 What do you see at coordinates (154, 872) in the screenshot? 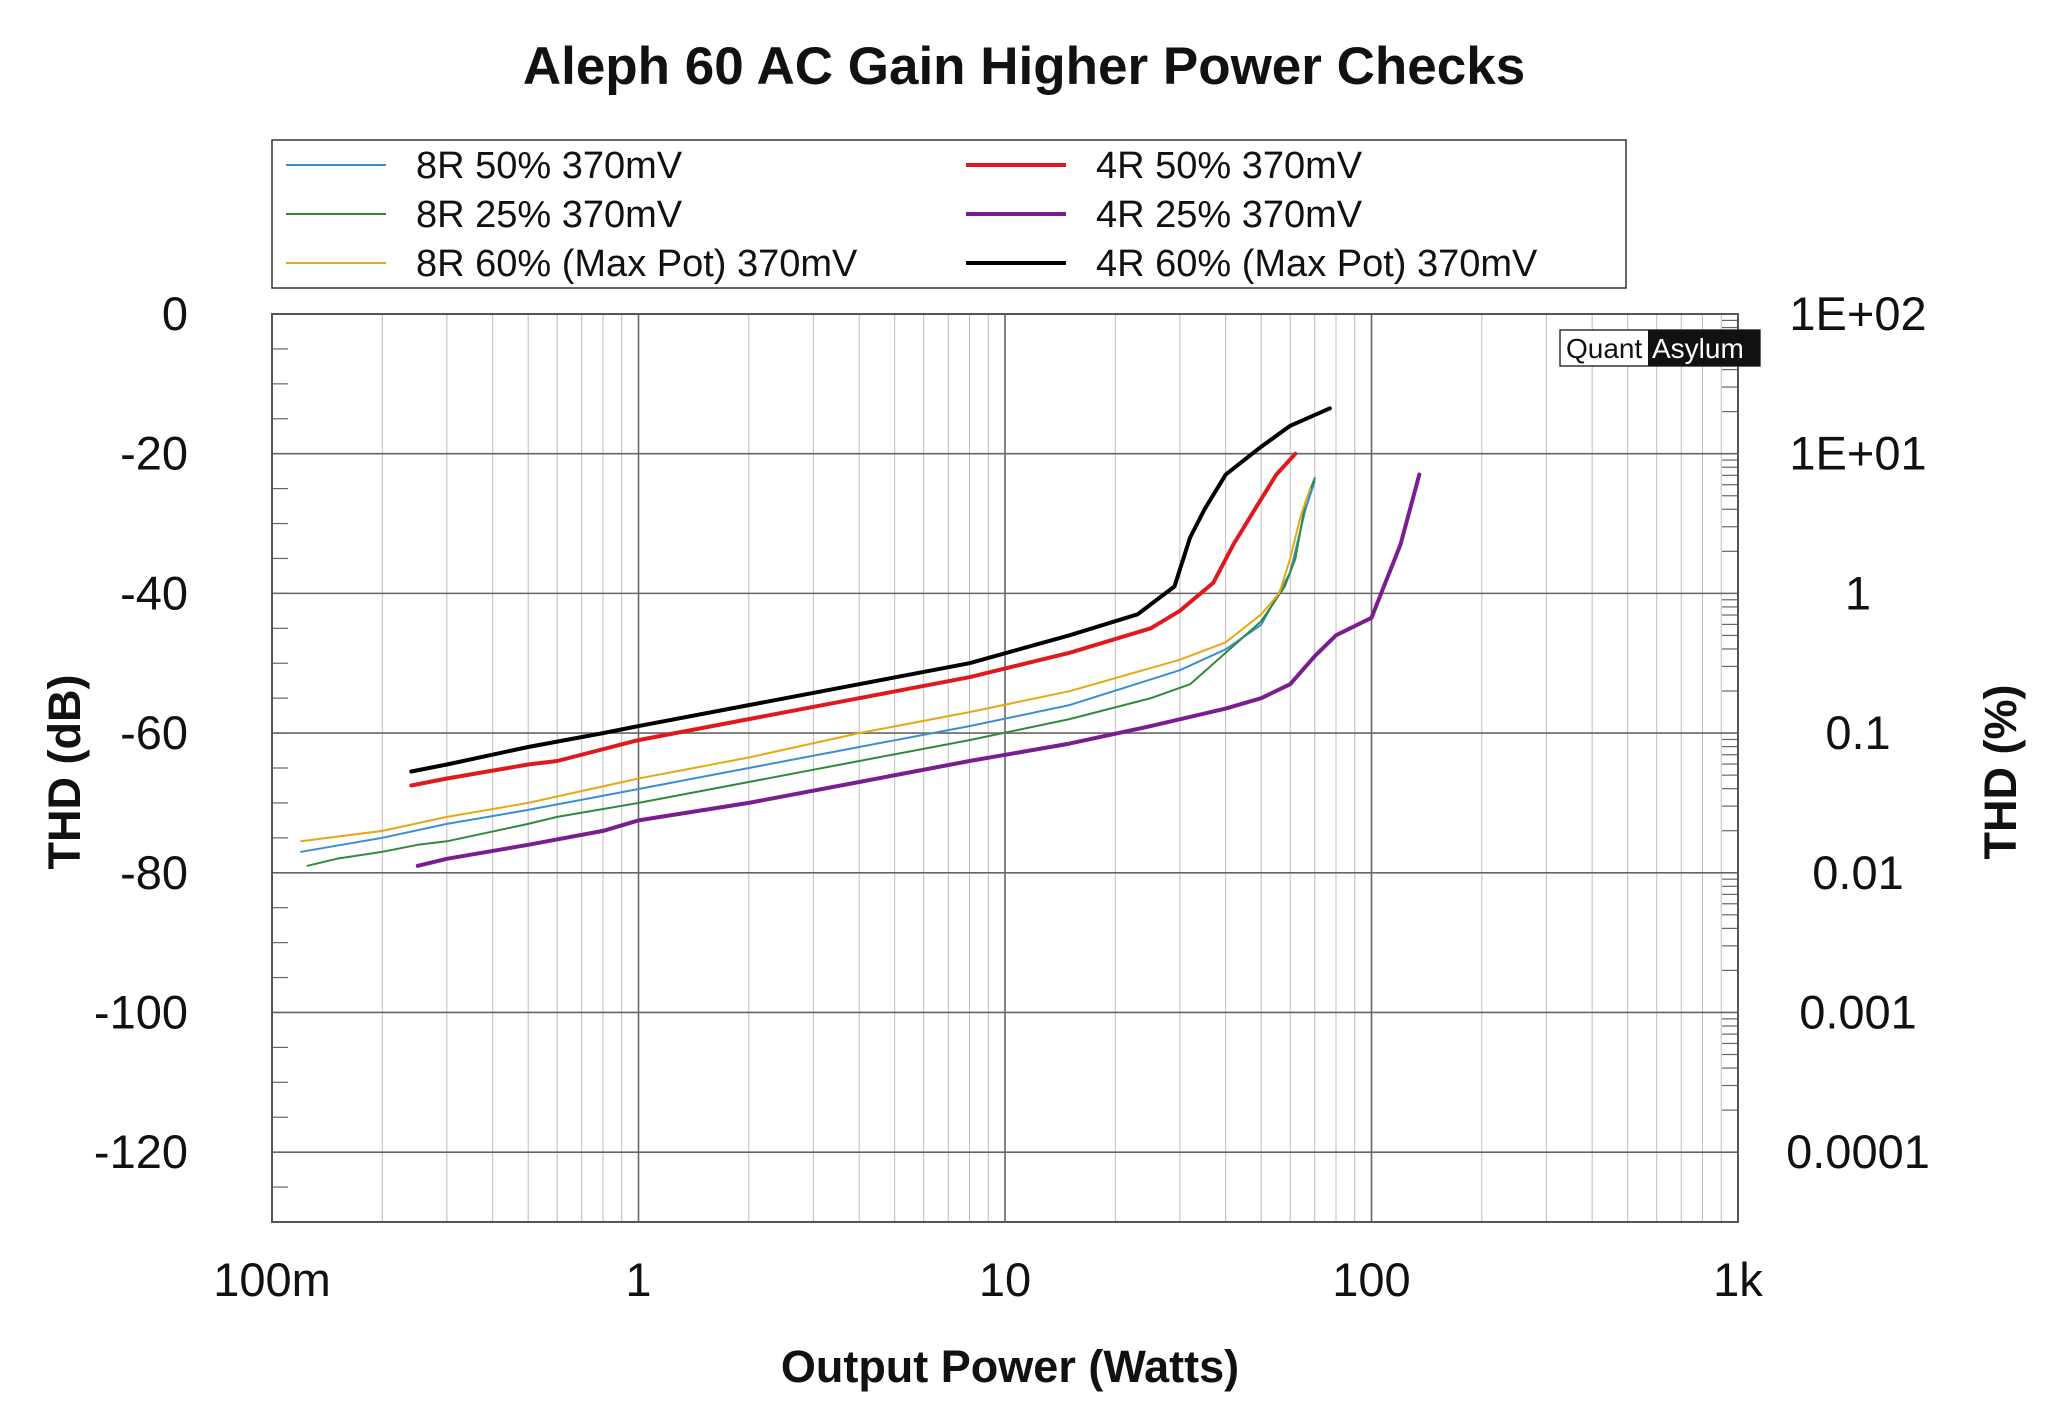
I see `y-tick-label: -80` at bounding box center [154, 872].